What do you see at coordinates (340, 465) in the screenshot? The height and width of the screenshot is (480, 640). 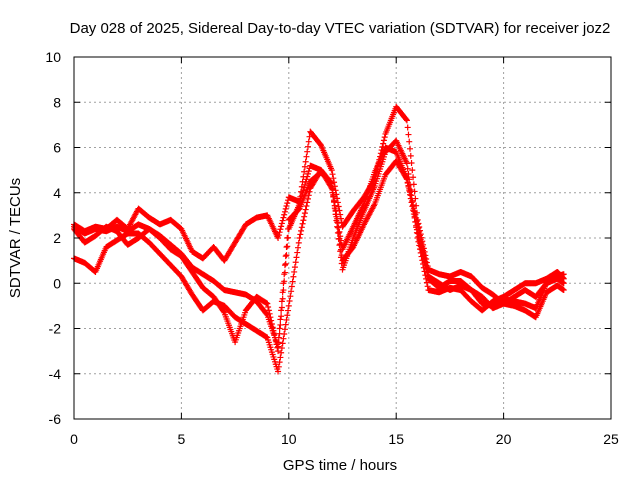 I see `x-axis-label: GPS time / hours` at bounding box center [340, 465].